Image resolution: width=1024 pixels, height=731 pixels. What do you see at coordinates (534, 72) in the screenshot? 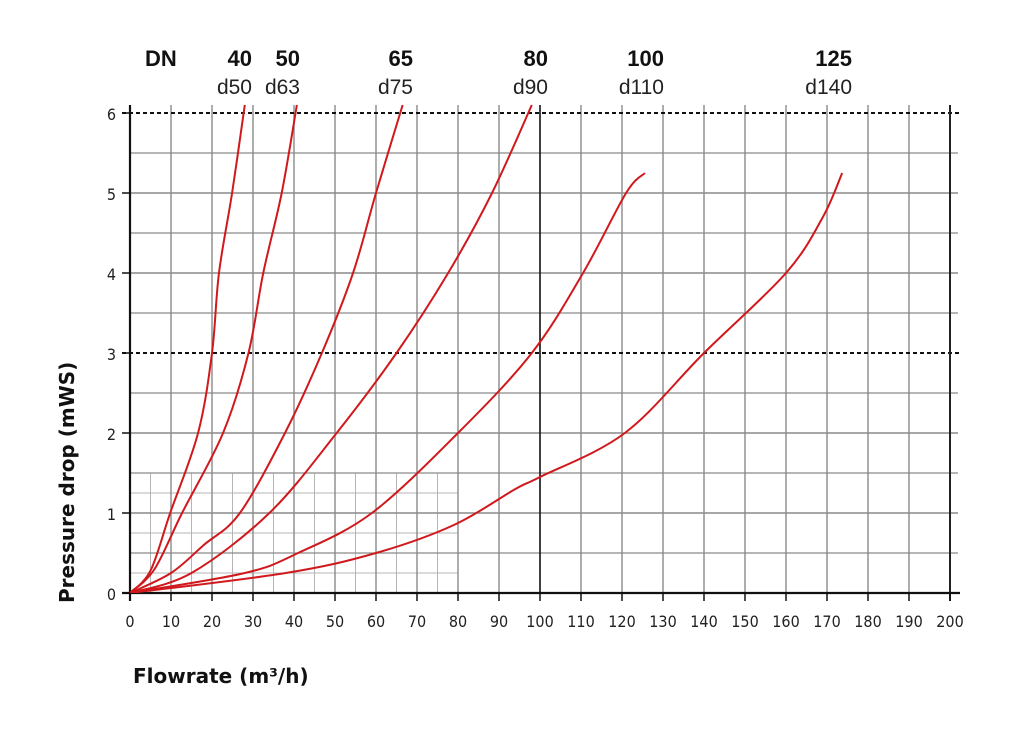
I see `labels: 40 d50 50 d63 65 d75 80 d90 100 d110 125 d140` at bounding box center [534, 72].